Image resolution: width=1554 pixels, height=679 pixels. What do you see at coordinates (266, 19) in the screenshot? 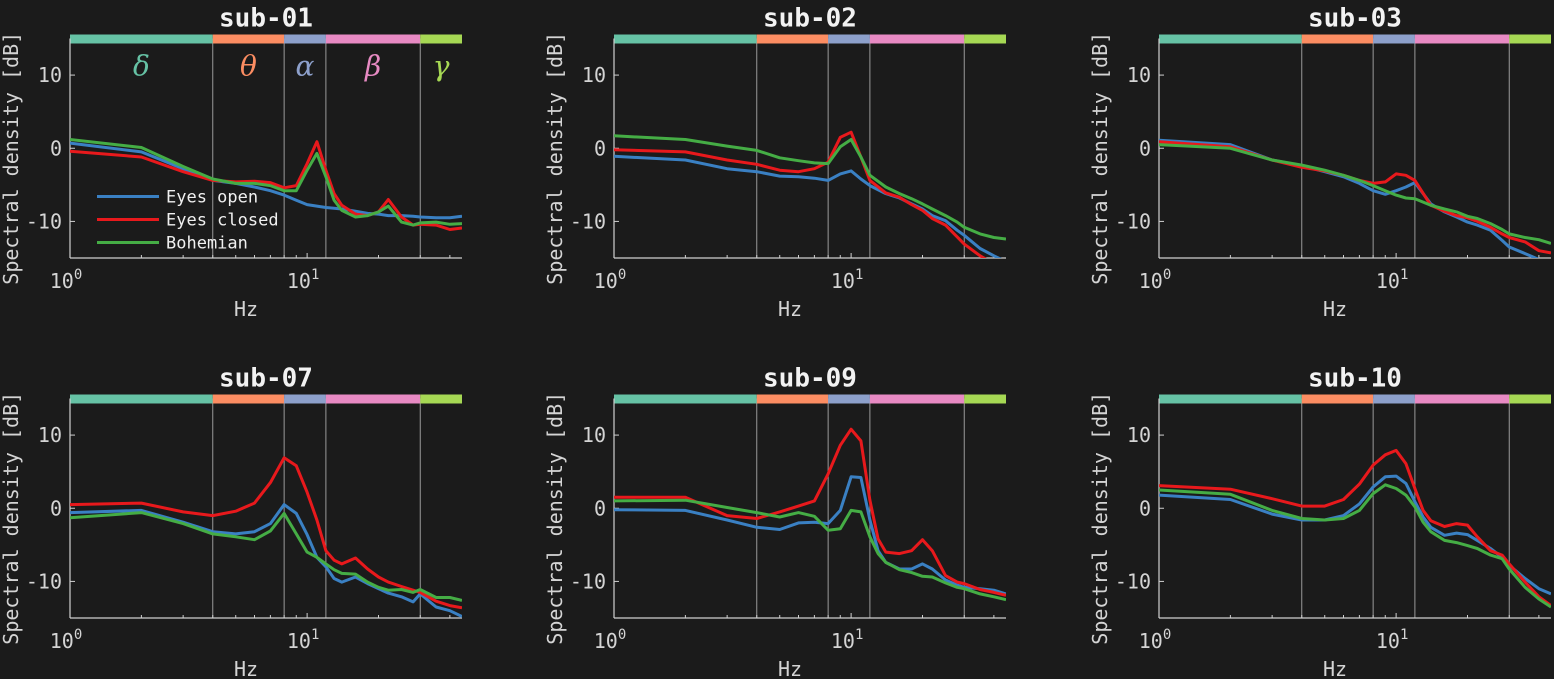
I see `subplot-title: sub-01` at bounding box center [266, 19].